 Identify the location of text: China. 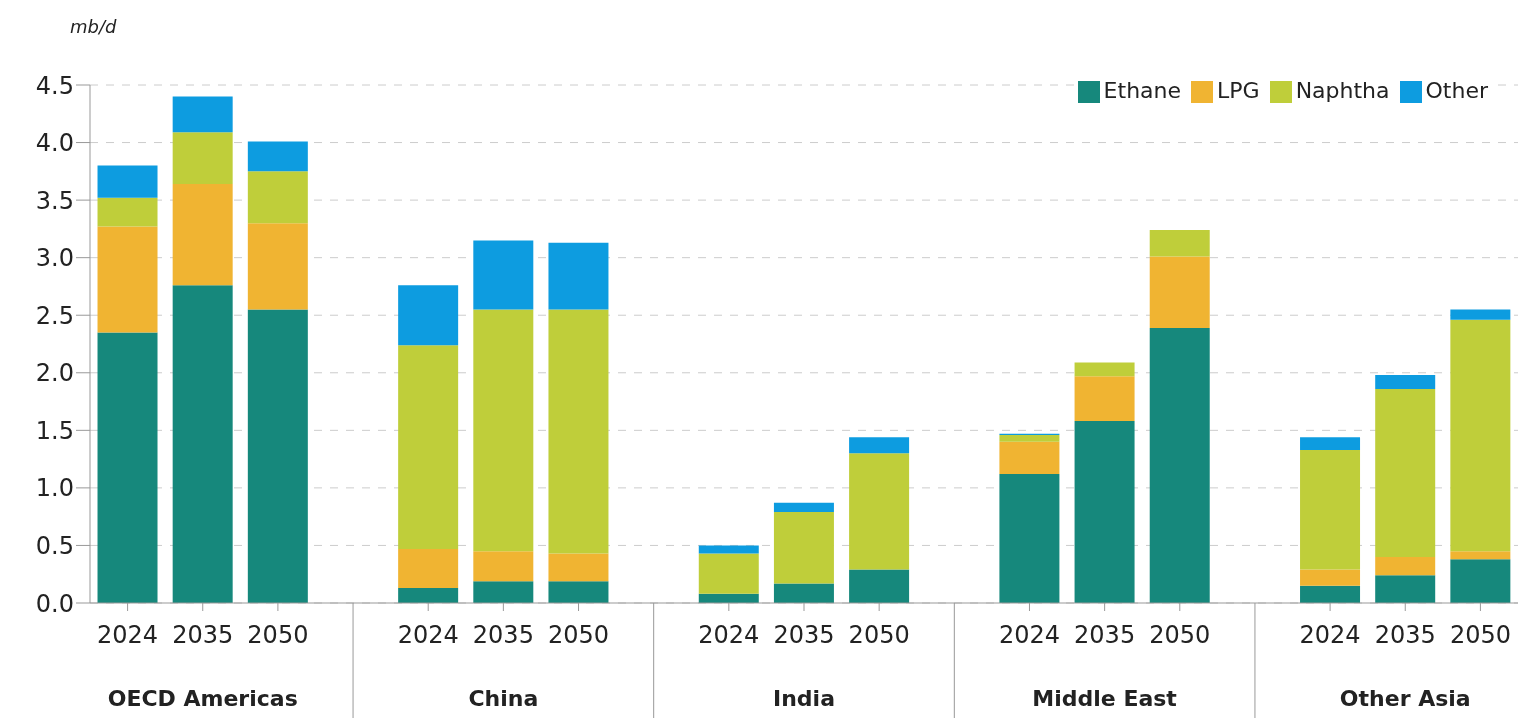
(503, 698).